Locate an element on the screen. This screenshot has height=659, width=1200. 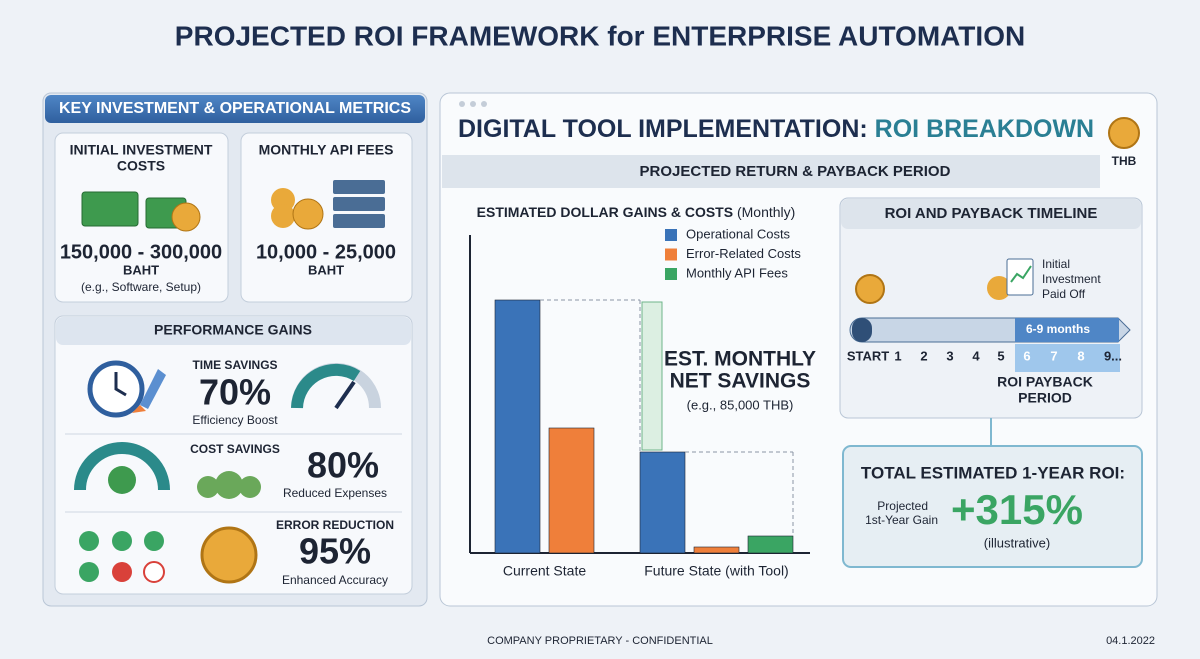
left-title: KEY INVESTMENT & OPERATIONAL METRICS is located at coordinates (235, 108).